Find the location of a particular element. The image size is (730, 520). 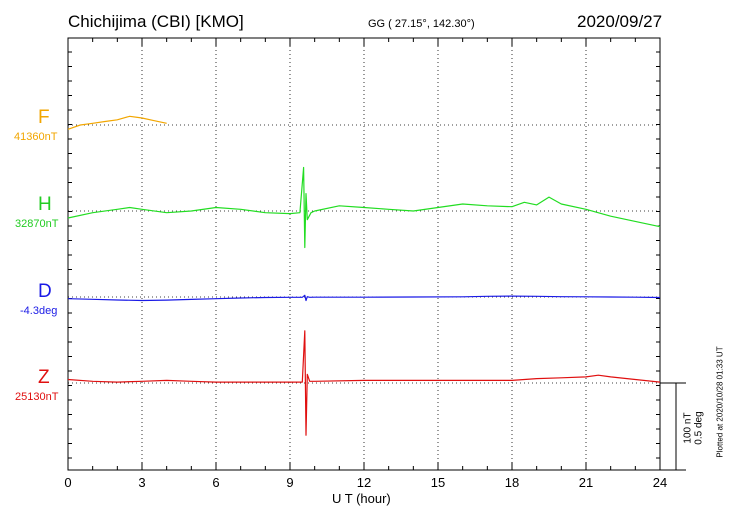

component-baseline-z: 25130nT is located at coordinates (37, 397).